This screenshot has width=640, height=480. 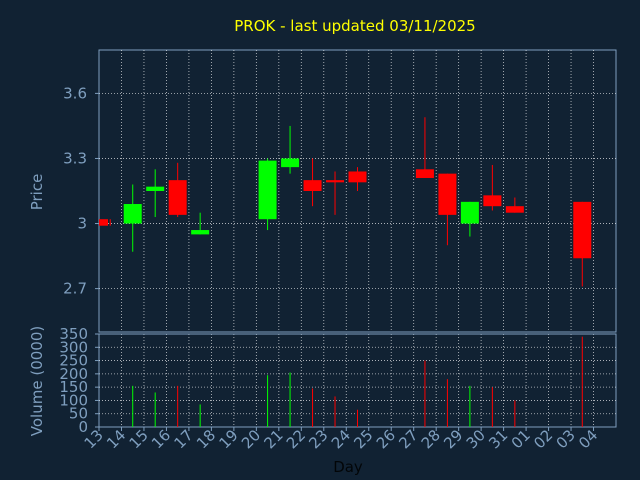 I want to click on price-tick-label: 3.6, so click(x=75, y=93).